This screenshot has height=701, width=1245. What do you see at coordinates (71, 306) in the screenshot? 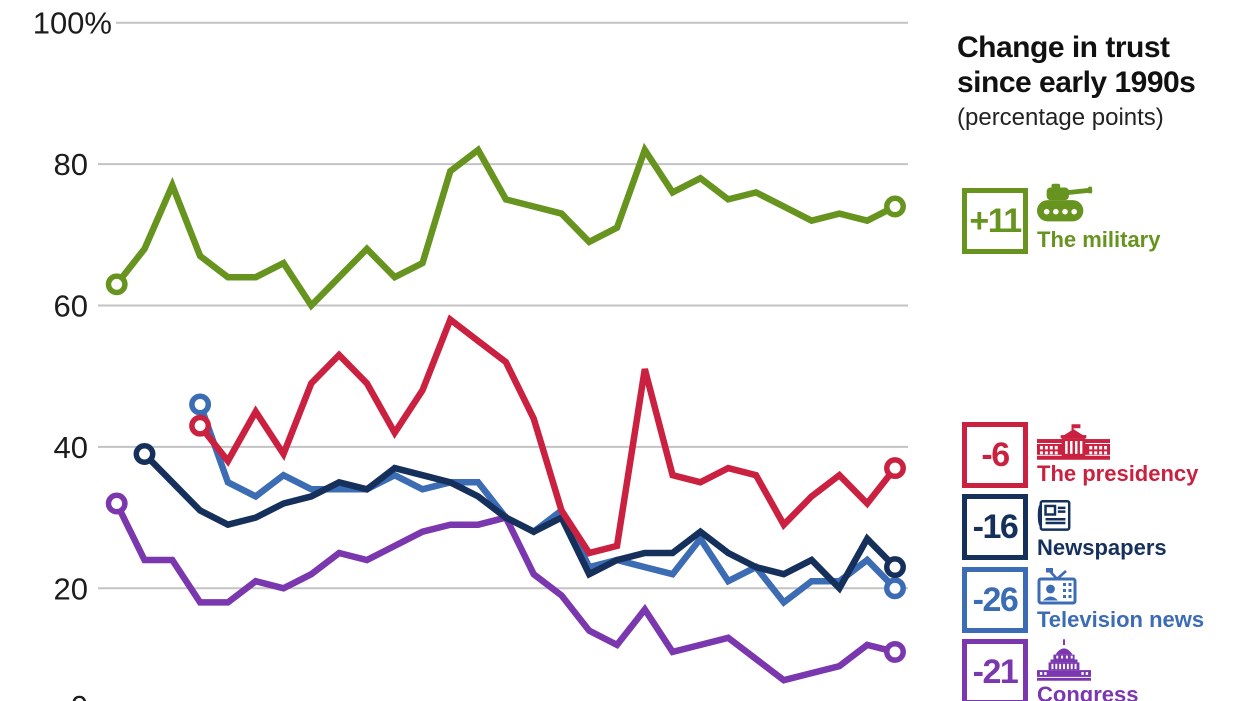
I see `y-tick-60: 60` at bounding box center [71, 306].